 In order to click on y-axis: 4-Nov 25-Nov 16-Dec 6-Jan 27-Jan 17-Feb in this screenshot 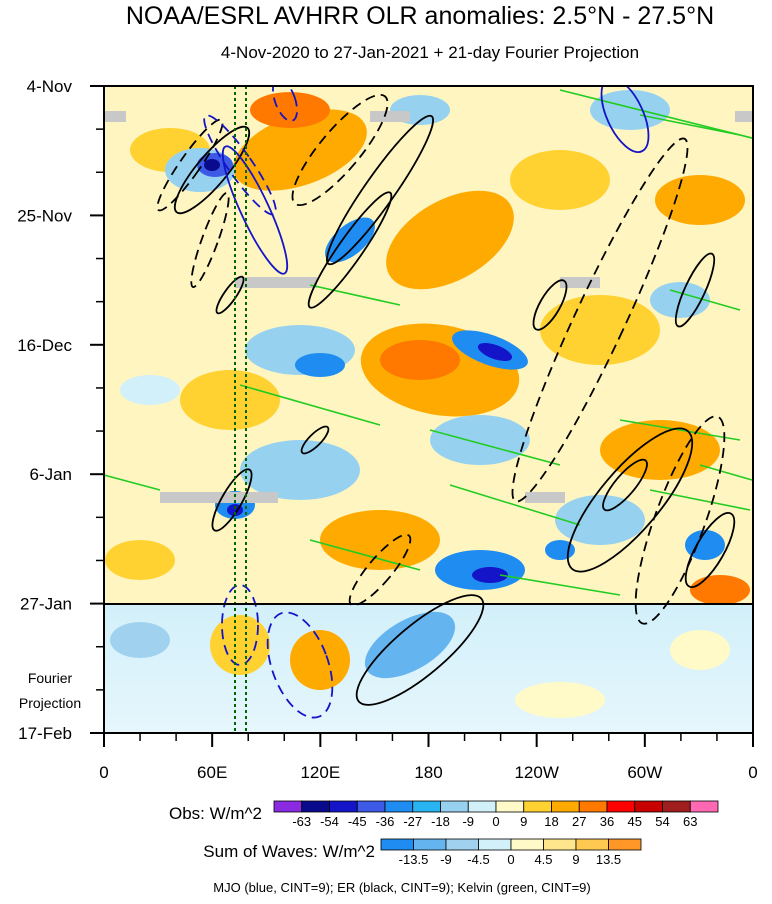, I will do `click(60, 410)`.